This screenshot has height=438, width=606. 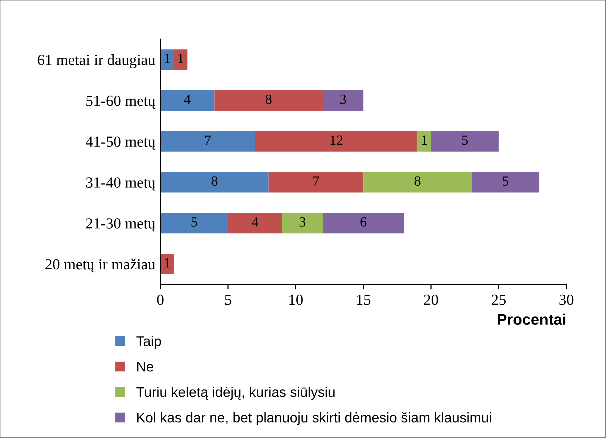 I want to click on x-tick-label: 25, so click(x=499, y=300).